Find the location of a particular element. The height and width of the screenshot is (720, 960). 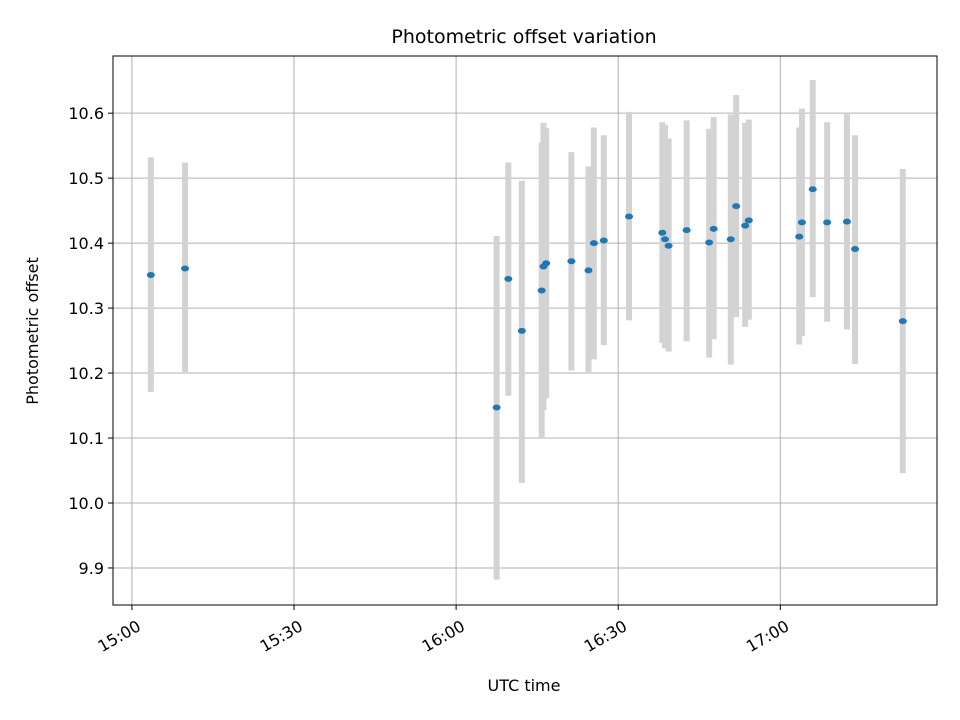

x-axis-label: UTC time is located at coordinates (524, 685).